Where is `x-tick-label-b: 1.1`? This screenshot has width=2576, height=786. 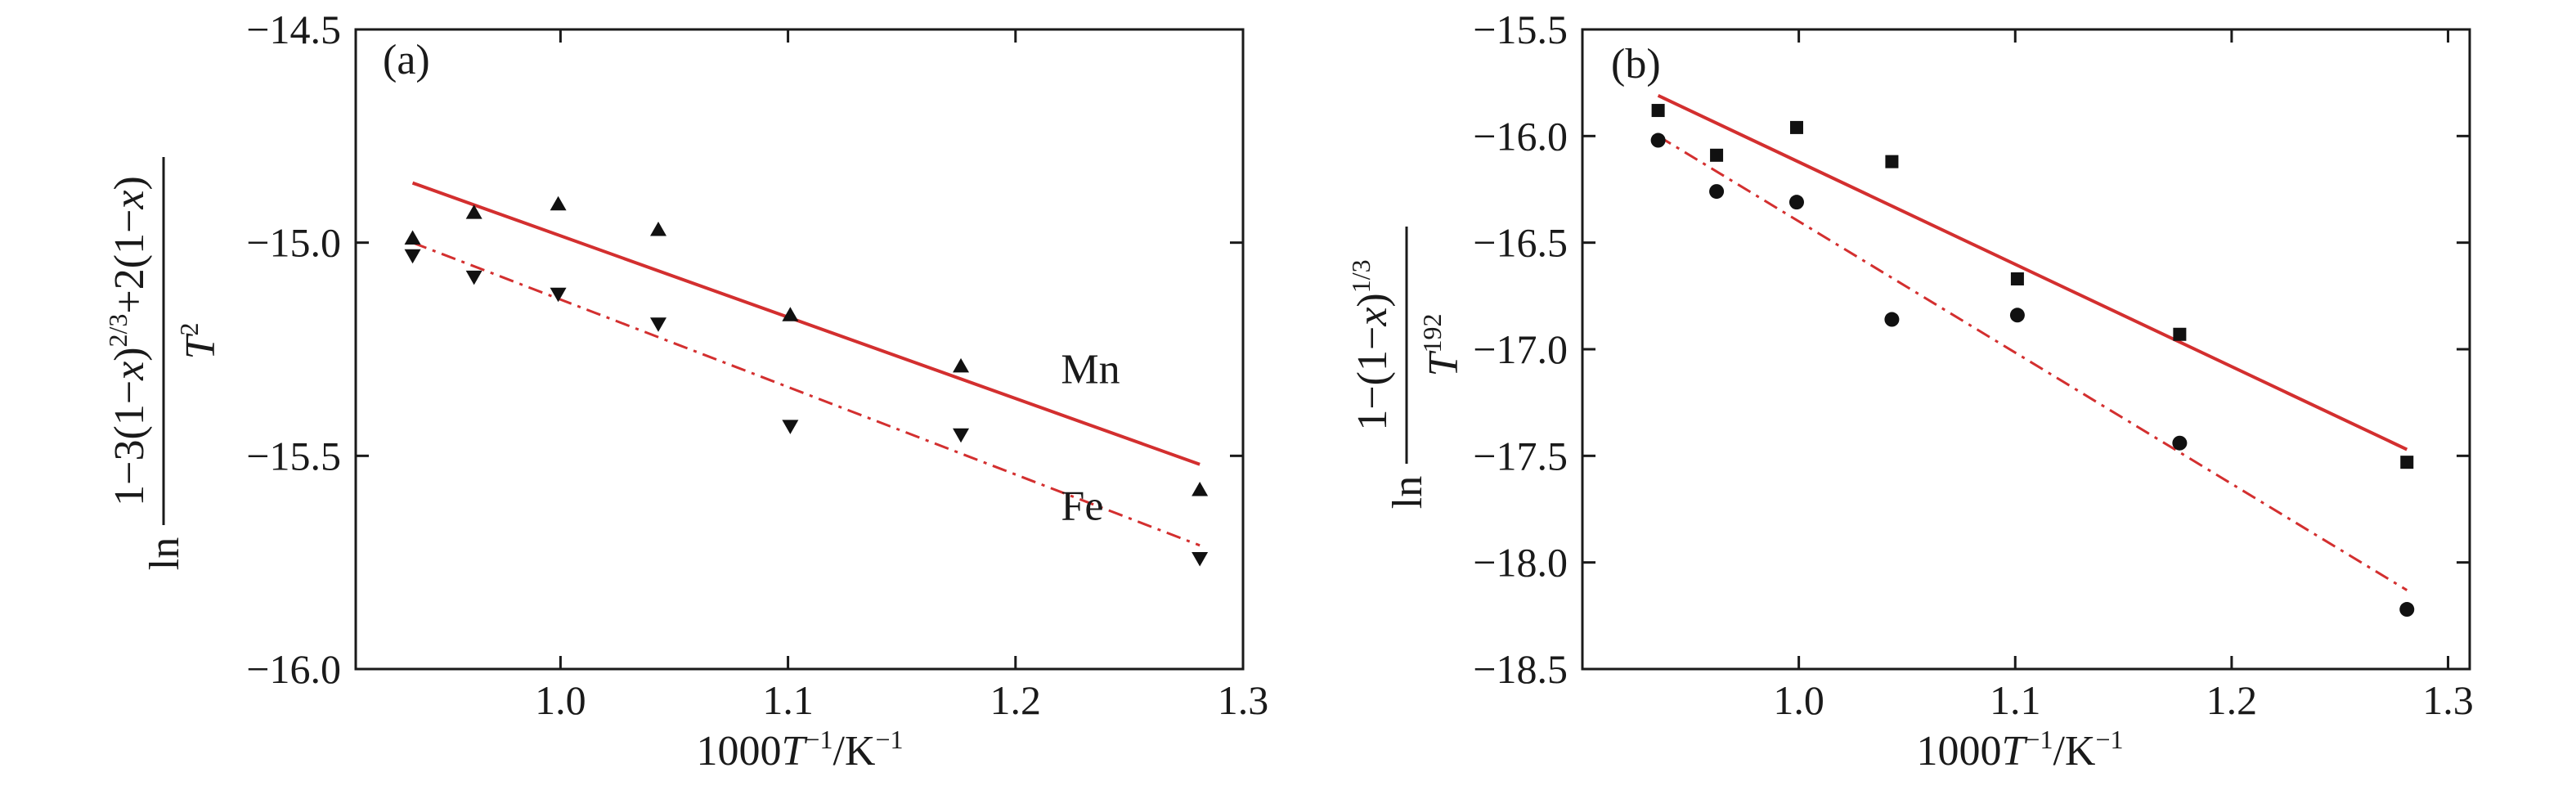
x-tick-label-b: 1.1 is located at coordinates (2015, 700).